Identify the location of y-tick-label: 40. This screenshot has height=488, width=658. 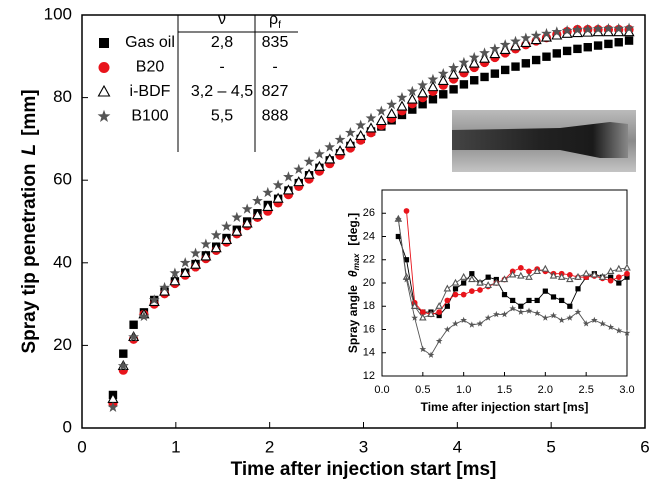
(62, 261).